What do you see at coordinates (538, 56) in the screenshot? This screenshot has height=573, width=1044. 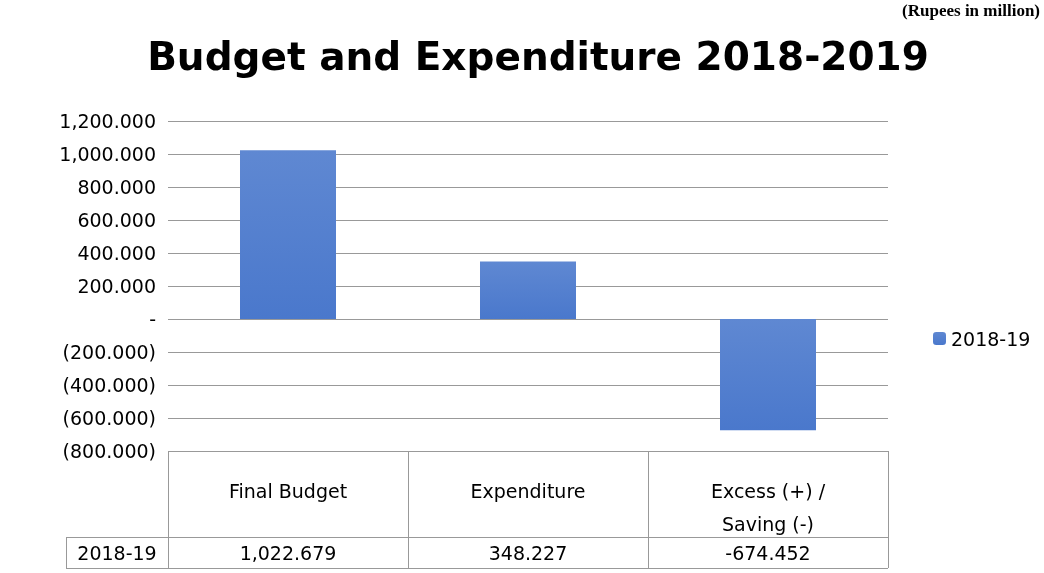 I see `chart-title: Budget and Expenditure 2018-2019` at bounding box center [538, 56].